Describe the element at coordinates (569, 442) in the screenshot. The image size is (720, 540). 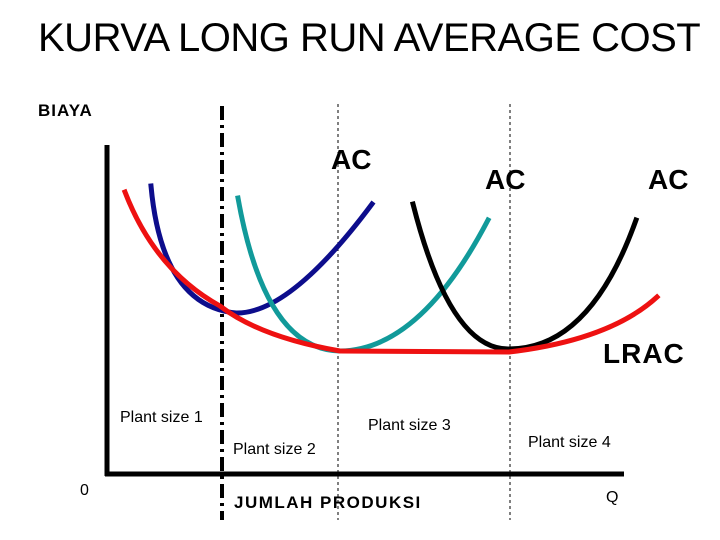
I see `plant-size-4-label: Plant size 4` at that location.